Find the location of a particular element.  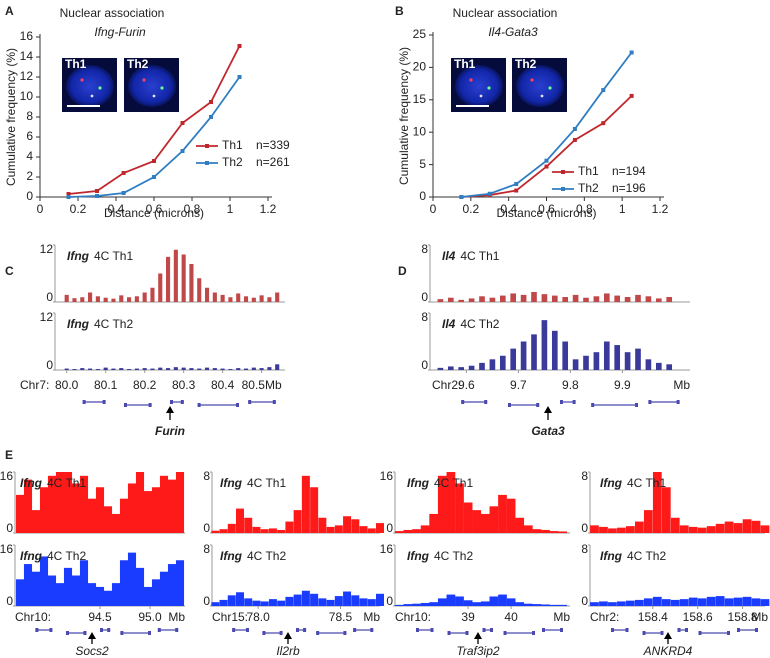

x-tick-label: 0.2 is located at coordinates (78, 209).